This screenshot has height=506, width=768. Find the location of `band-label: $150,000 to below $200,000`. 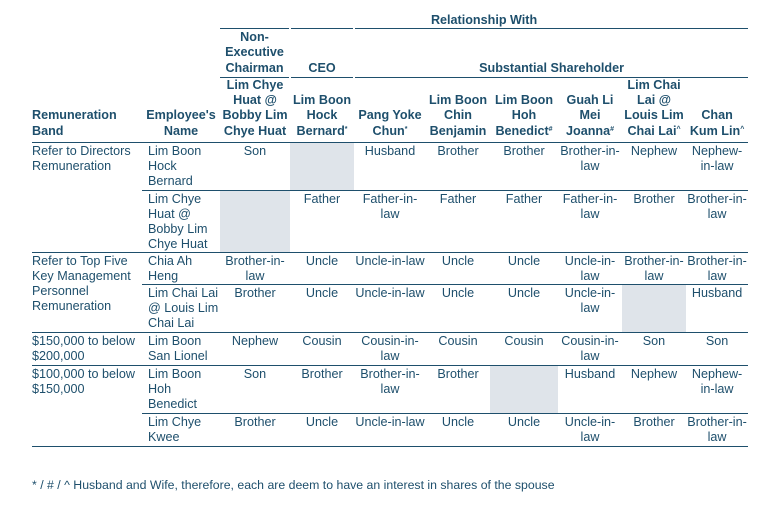

band-label: $150,000 to below $200,000 is located at coordinates (87, 349).